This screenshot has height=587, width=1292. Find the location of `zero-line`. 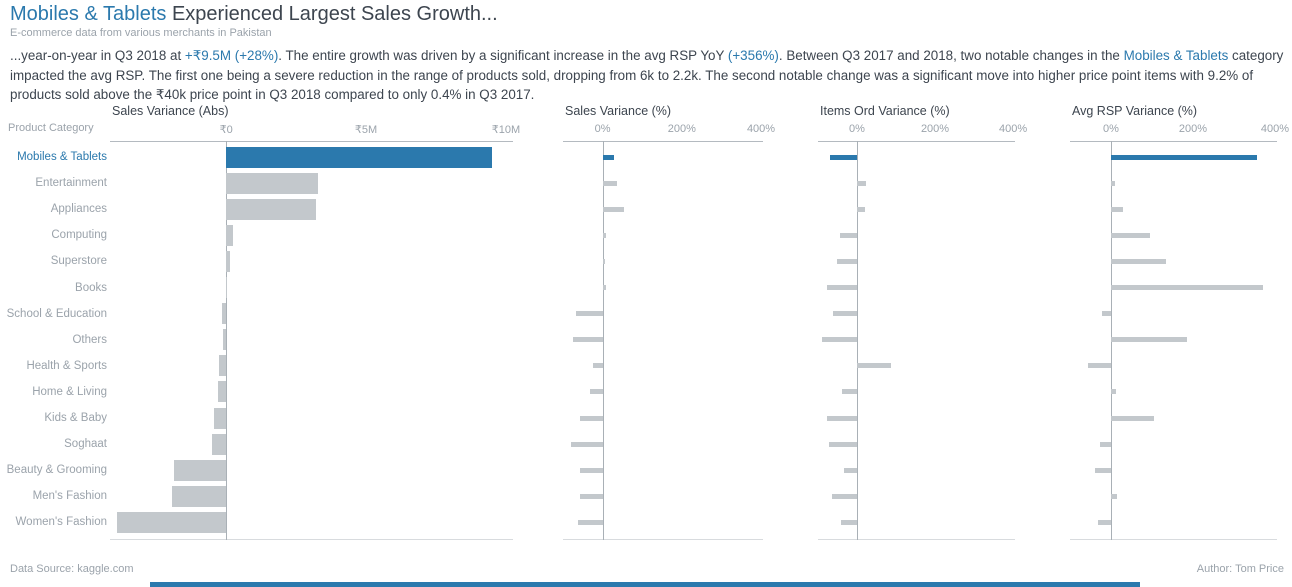

zero-line is located at coordinates (857, 340).